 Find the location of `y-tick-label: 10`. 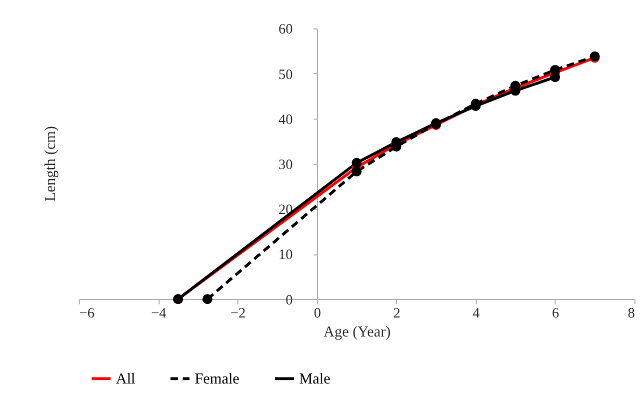

y-tick-label: 10 is located at coordinates (285, 255).